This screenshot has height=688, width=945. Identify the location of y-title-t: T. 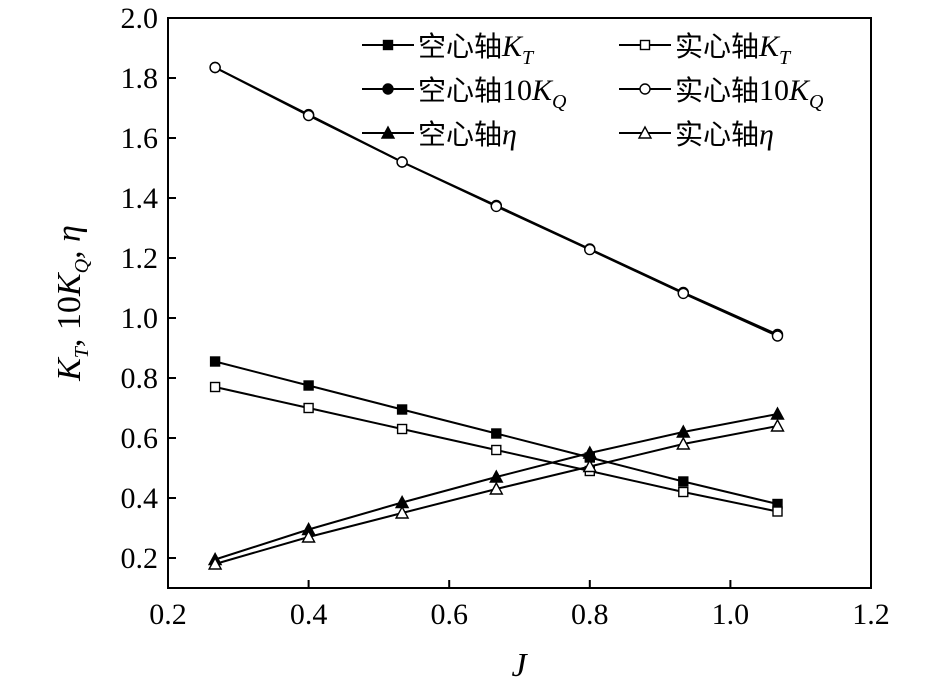
(82, 351).